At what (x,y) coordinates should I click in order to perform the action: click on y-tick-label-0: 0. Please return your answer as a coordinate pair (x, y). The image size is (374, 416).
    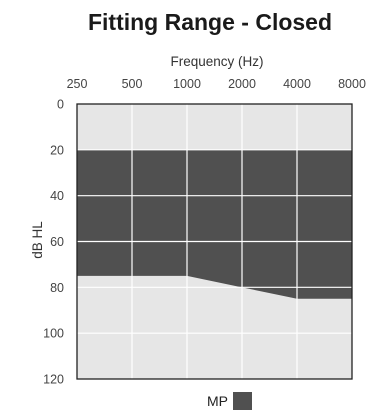
    Looking at the image, I should click on (60, 105).